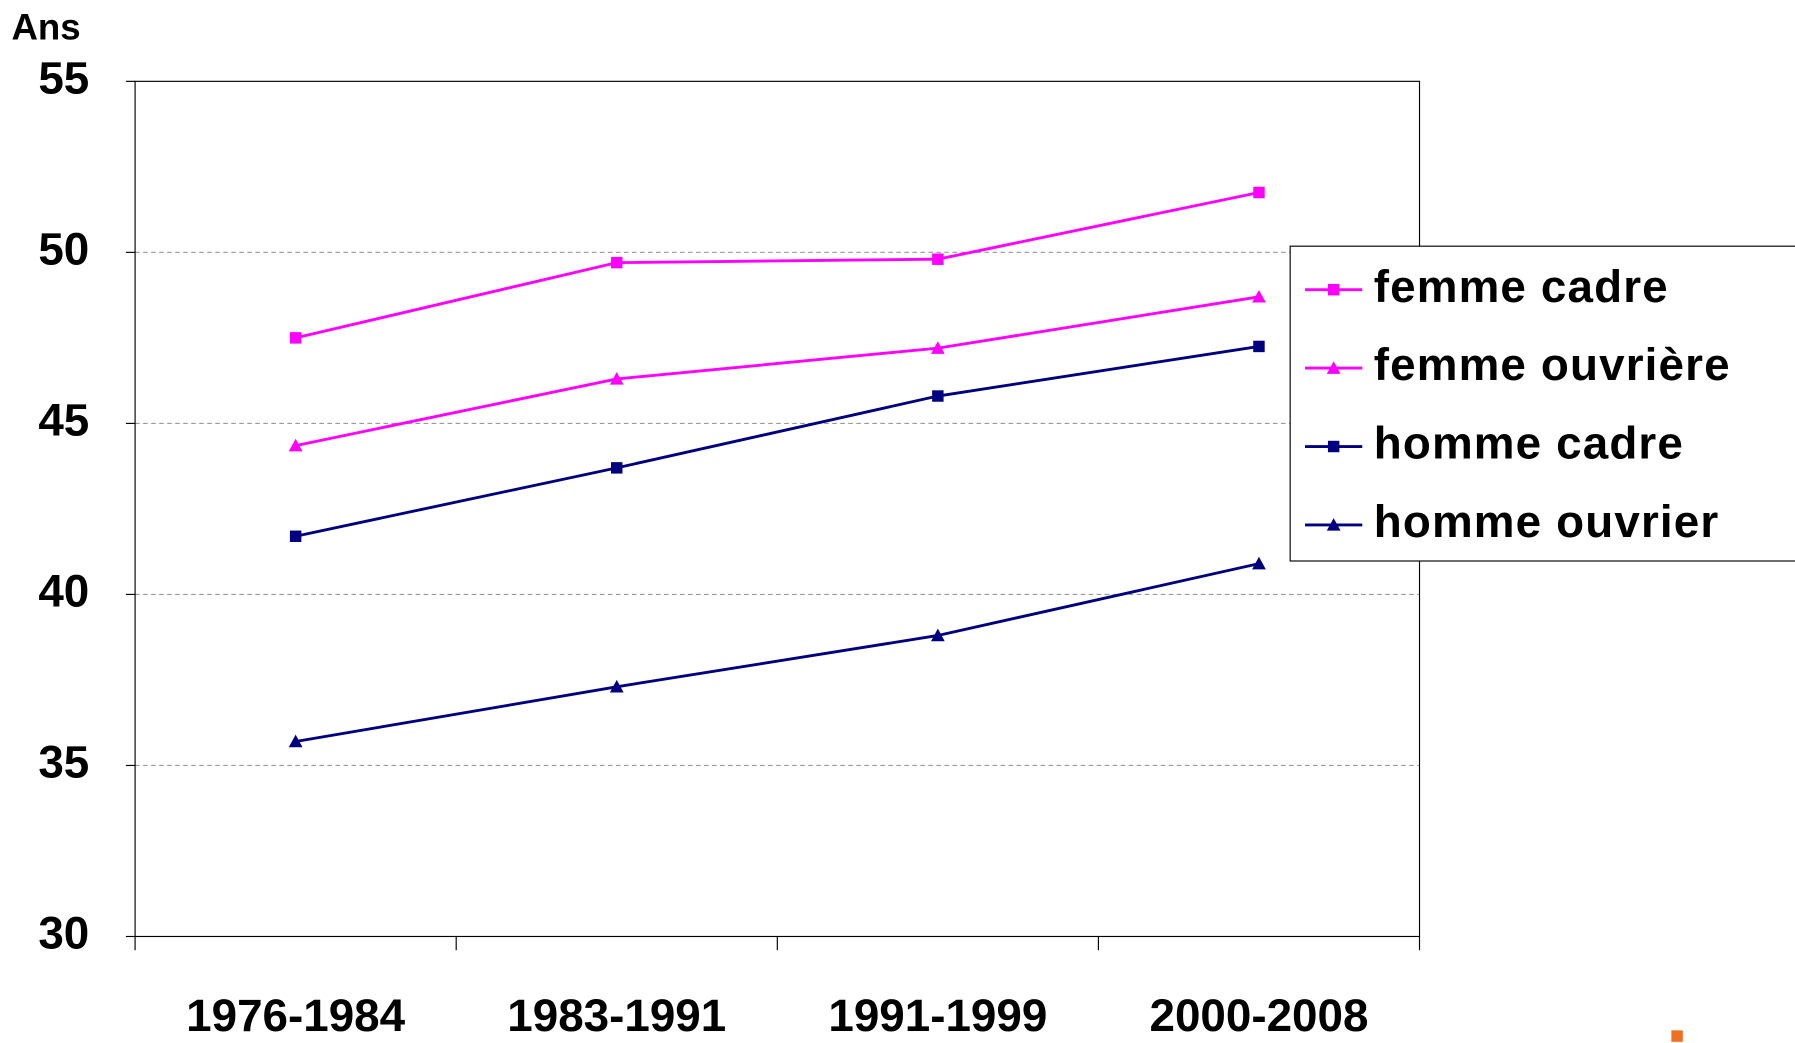 This screenshot has width=1795, height=1043. Describe the element at coordinates (1258, 1015) in the screenshot. I see `x-tick-label: 2000-2008` at that location.